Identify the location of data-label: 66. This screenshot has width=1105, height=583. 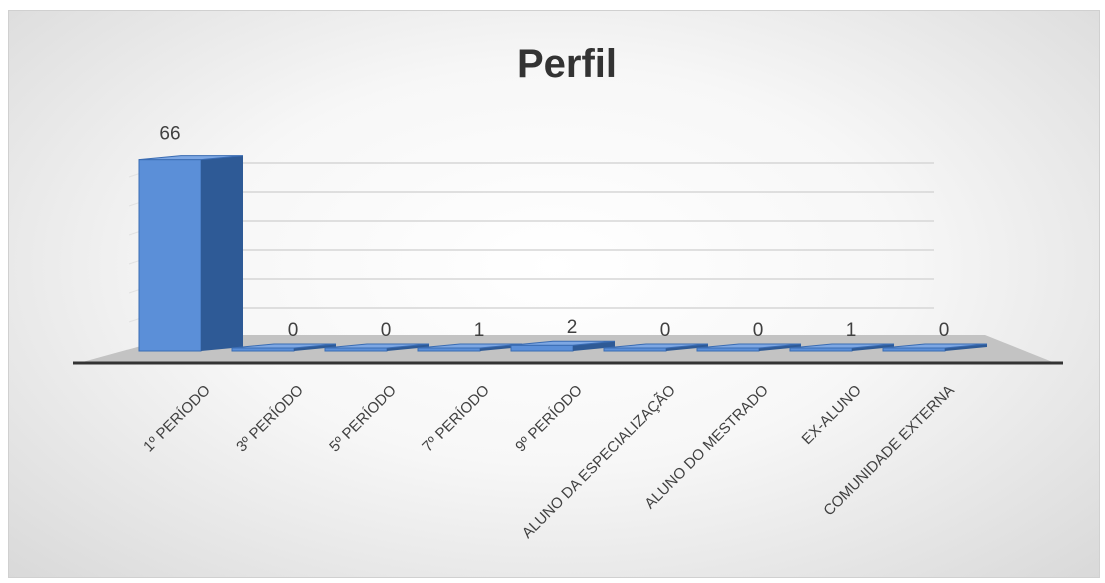
(169, 134).